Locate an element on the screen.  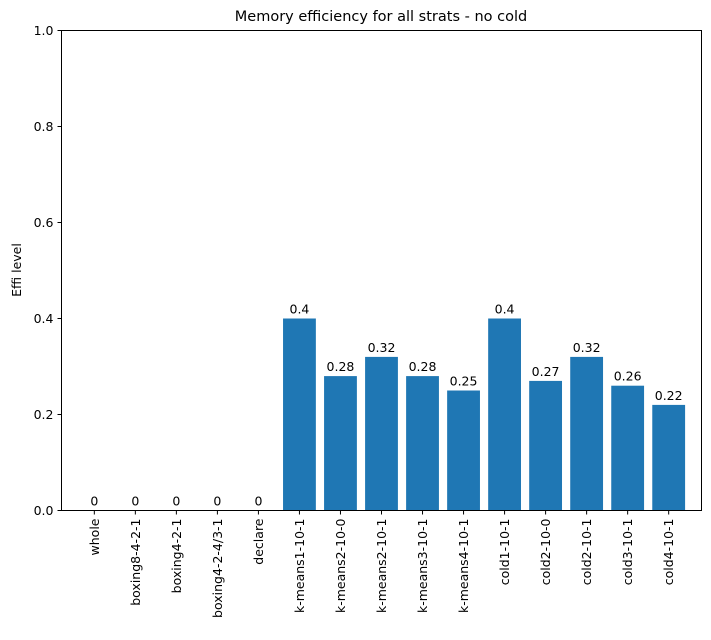
x-tick-label: cold4-10-1 is located at coordinates (668, 552).